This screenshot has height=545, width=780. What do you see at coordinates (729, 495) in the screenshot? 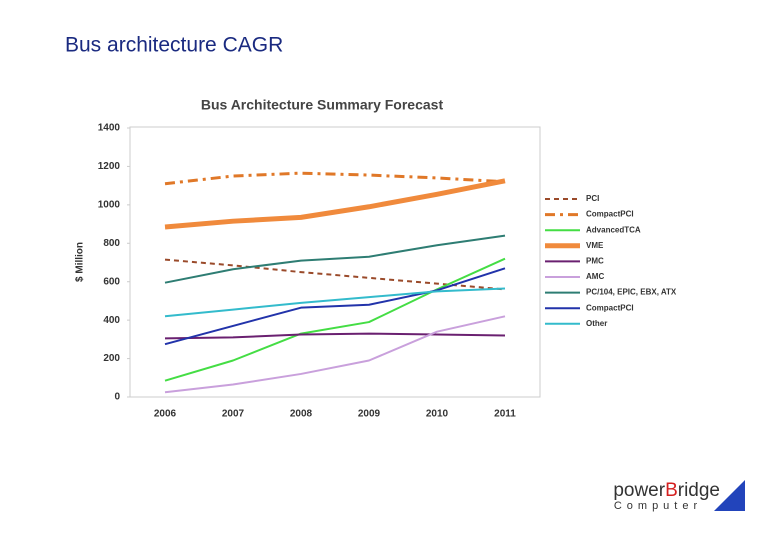
I see `logo-mark` at bounding box center [729, 495].